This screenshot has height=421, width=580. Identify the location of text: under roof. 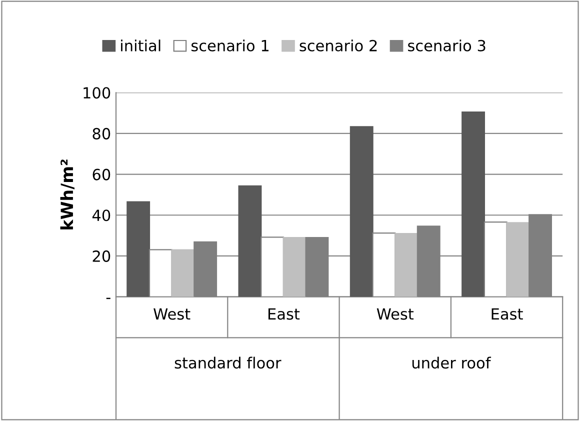
(452, 362).